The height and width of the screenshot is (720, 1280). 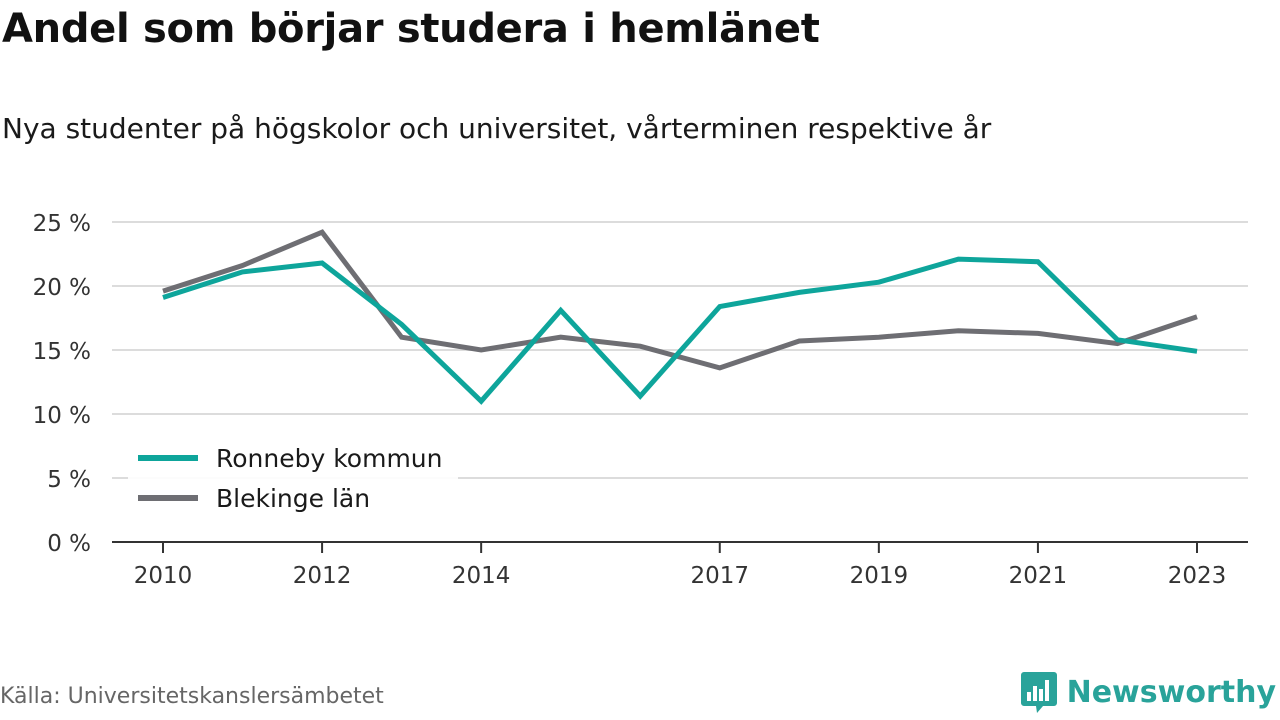 I want to click on y-tick-label: 15 %, so click(x=62, y=352).